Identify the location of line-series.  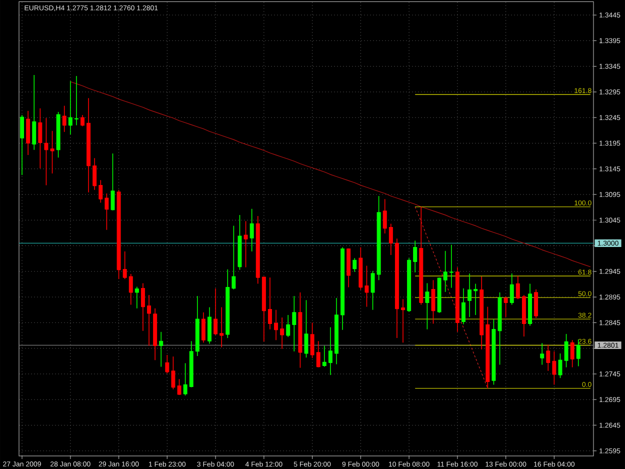
(451, 297).